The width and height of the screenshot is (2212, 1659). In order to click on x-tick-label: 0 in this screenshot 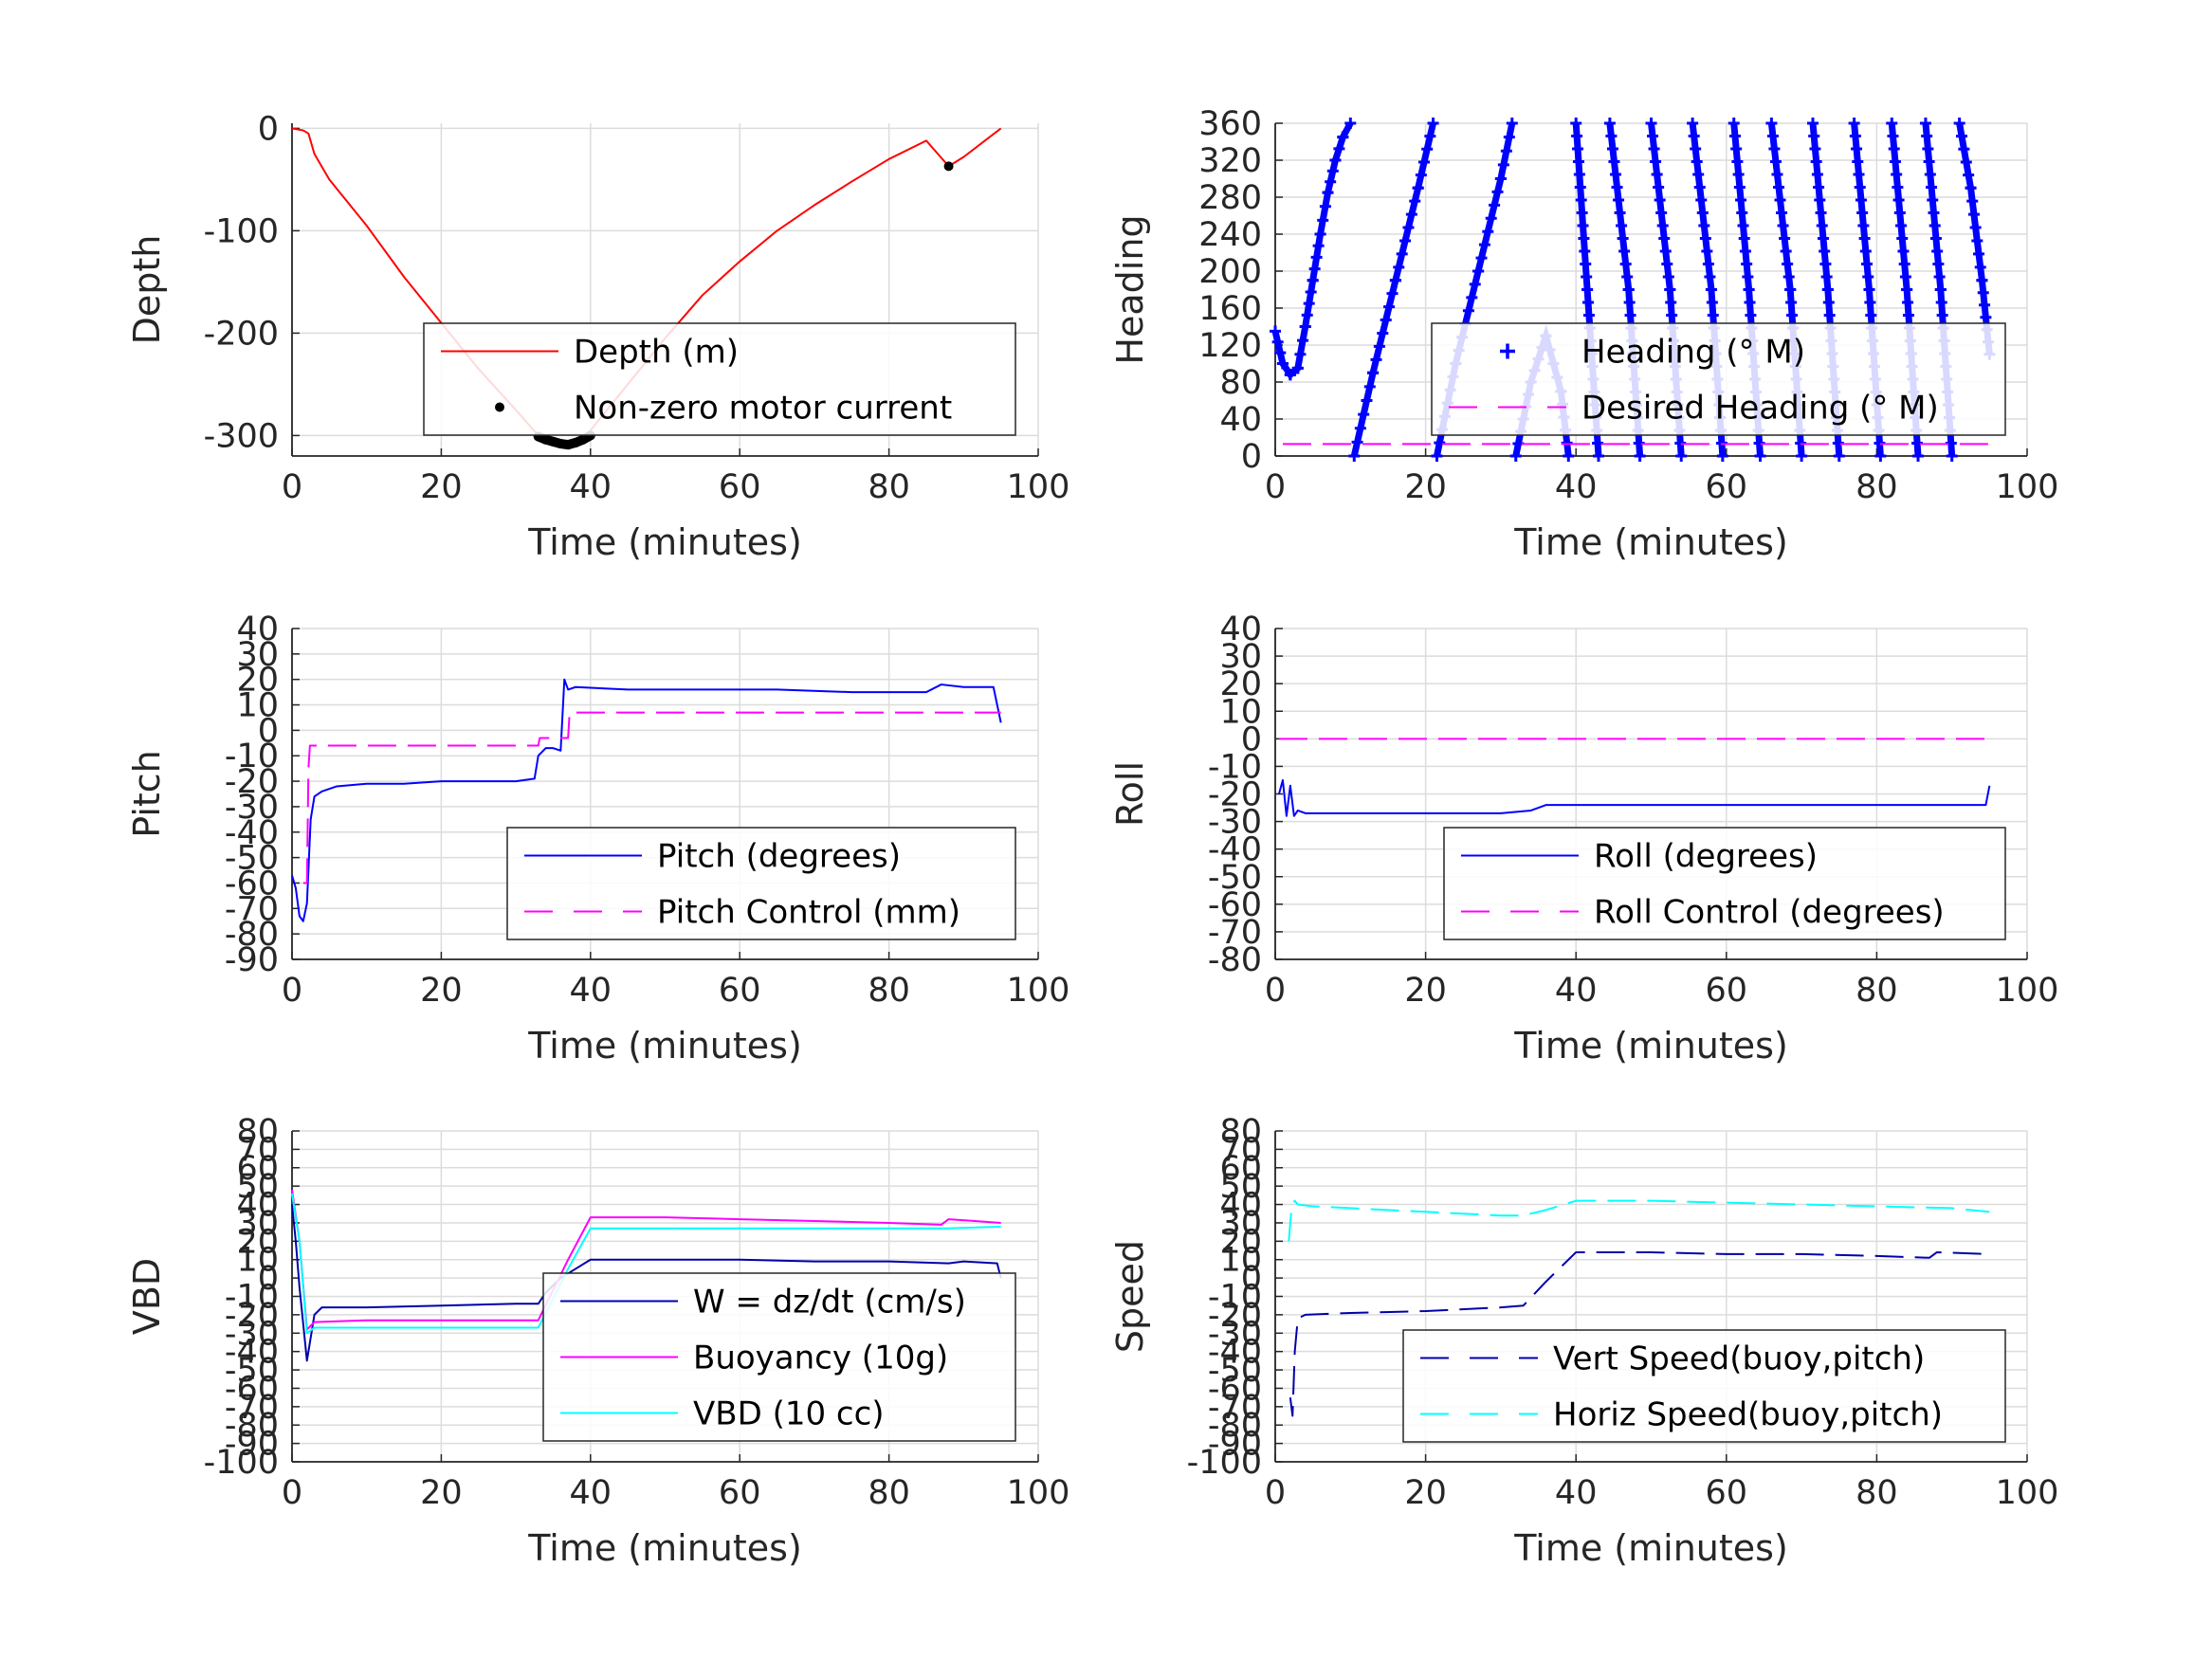, I will do `click(1275, 991)`.